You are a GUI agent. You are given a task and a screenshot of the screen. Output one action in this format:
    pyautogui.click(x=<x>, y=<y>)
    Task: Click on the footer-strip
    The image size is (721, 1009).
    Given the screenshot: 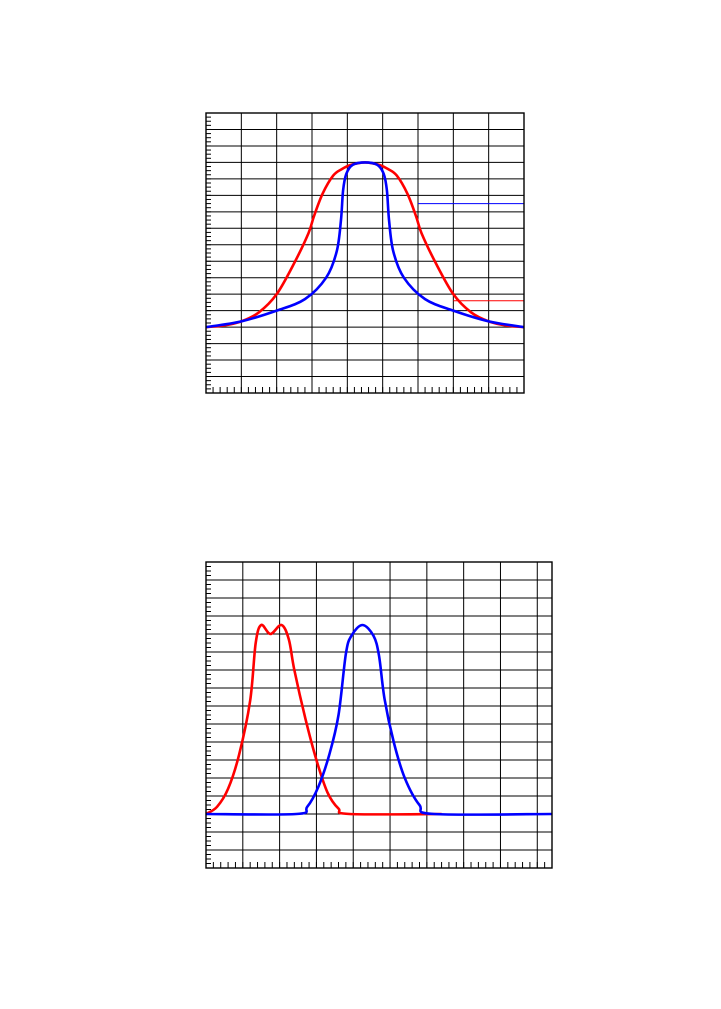 What is the action you would take?
    pyautogui.click(x=360, y=1006)
    